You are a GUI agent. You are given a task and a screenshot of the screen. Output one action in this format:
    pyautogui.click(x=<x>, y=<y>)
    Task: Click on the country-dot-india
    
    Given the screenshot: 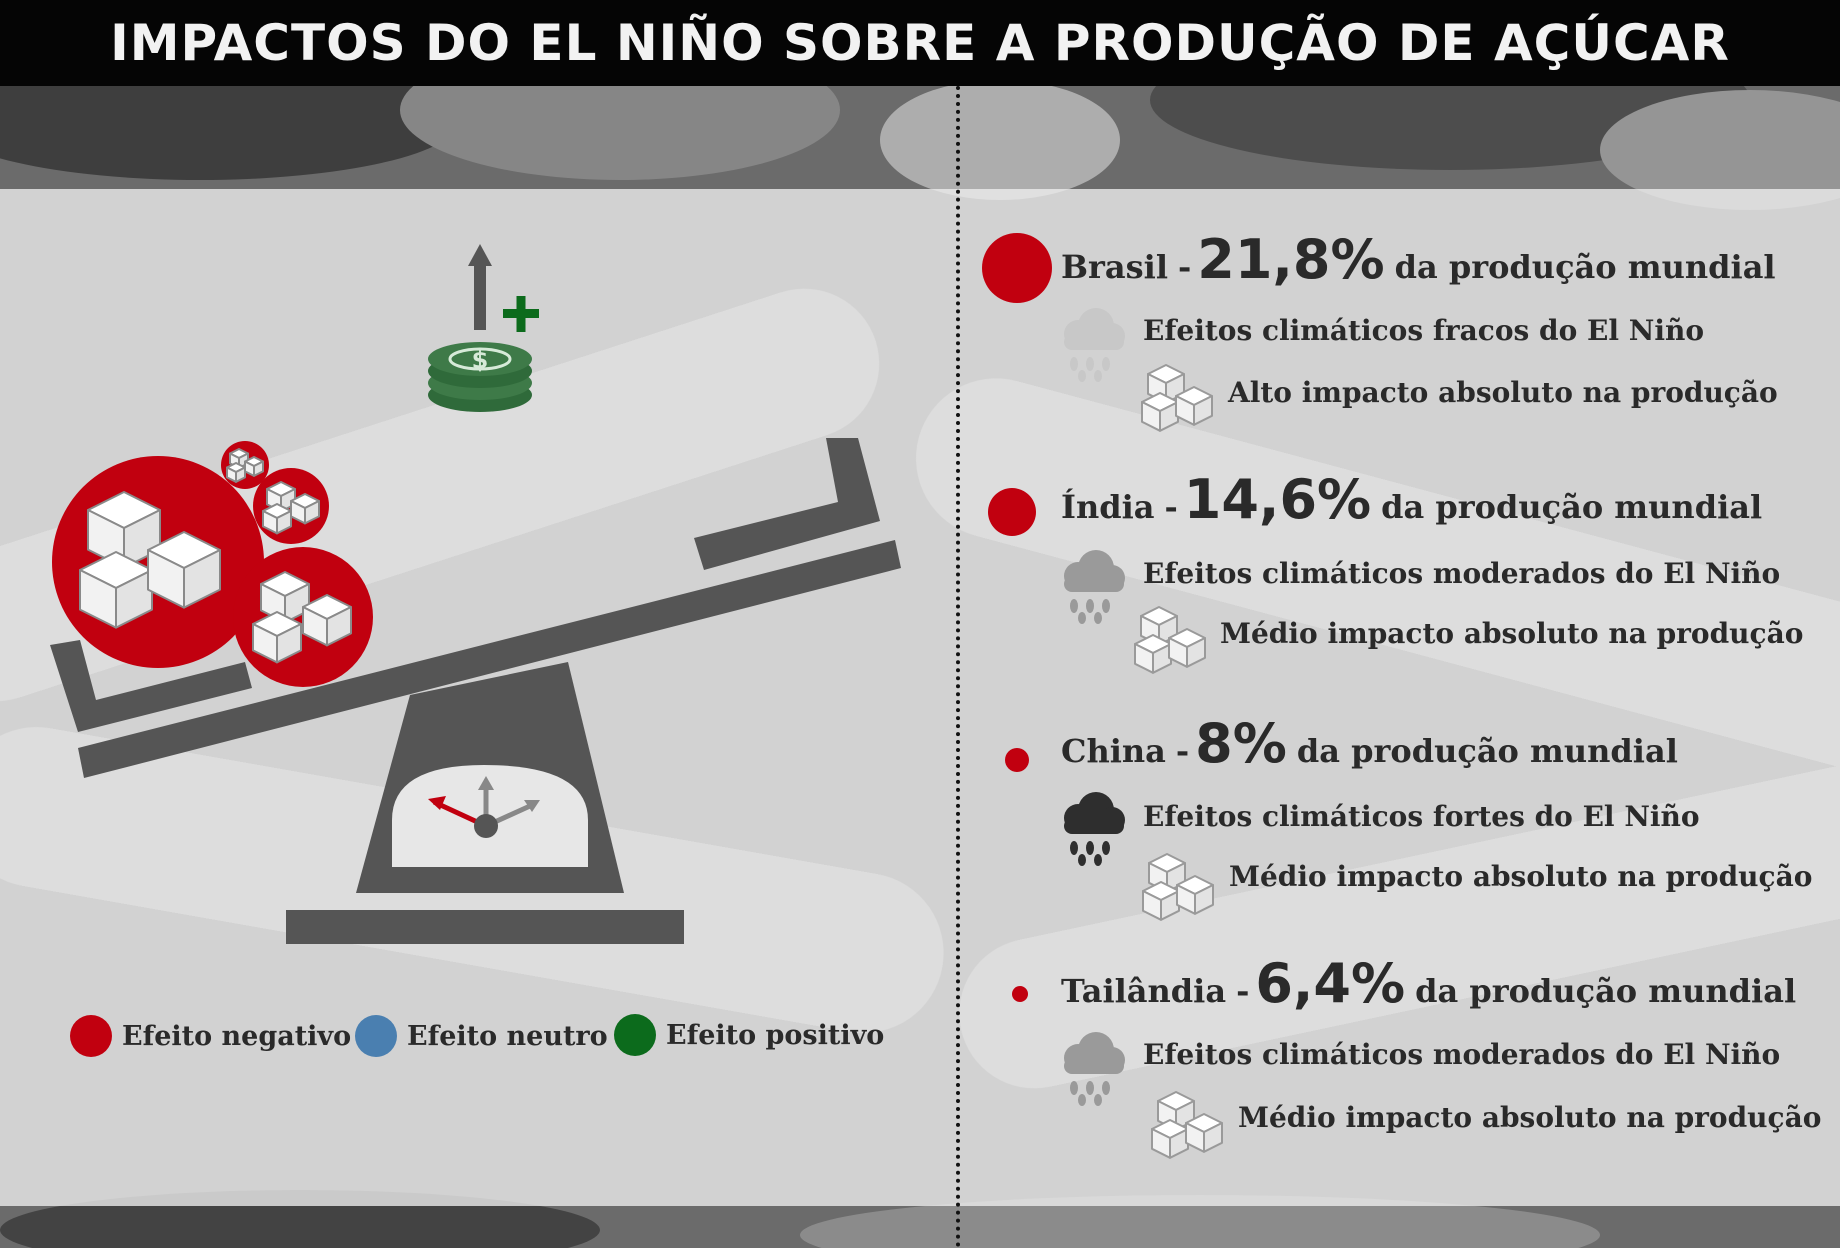 What is the action you would take?
    pyautogui.click(x=1012, y=512)
    